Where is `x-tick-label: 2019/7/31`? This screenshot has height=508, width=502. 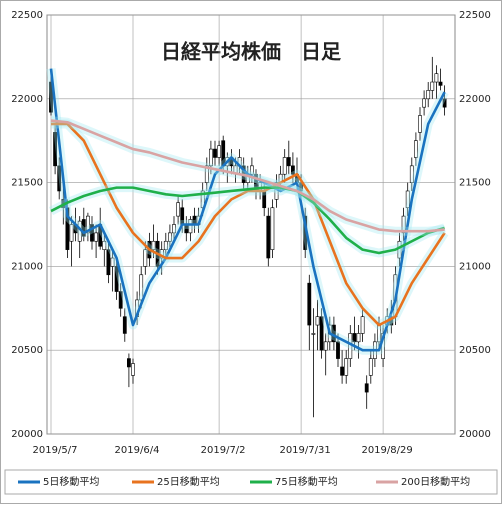 x-tick-label: 2019/7/31 is located at coordinates (304, 450).